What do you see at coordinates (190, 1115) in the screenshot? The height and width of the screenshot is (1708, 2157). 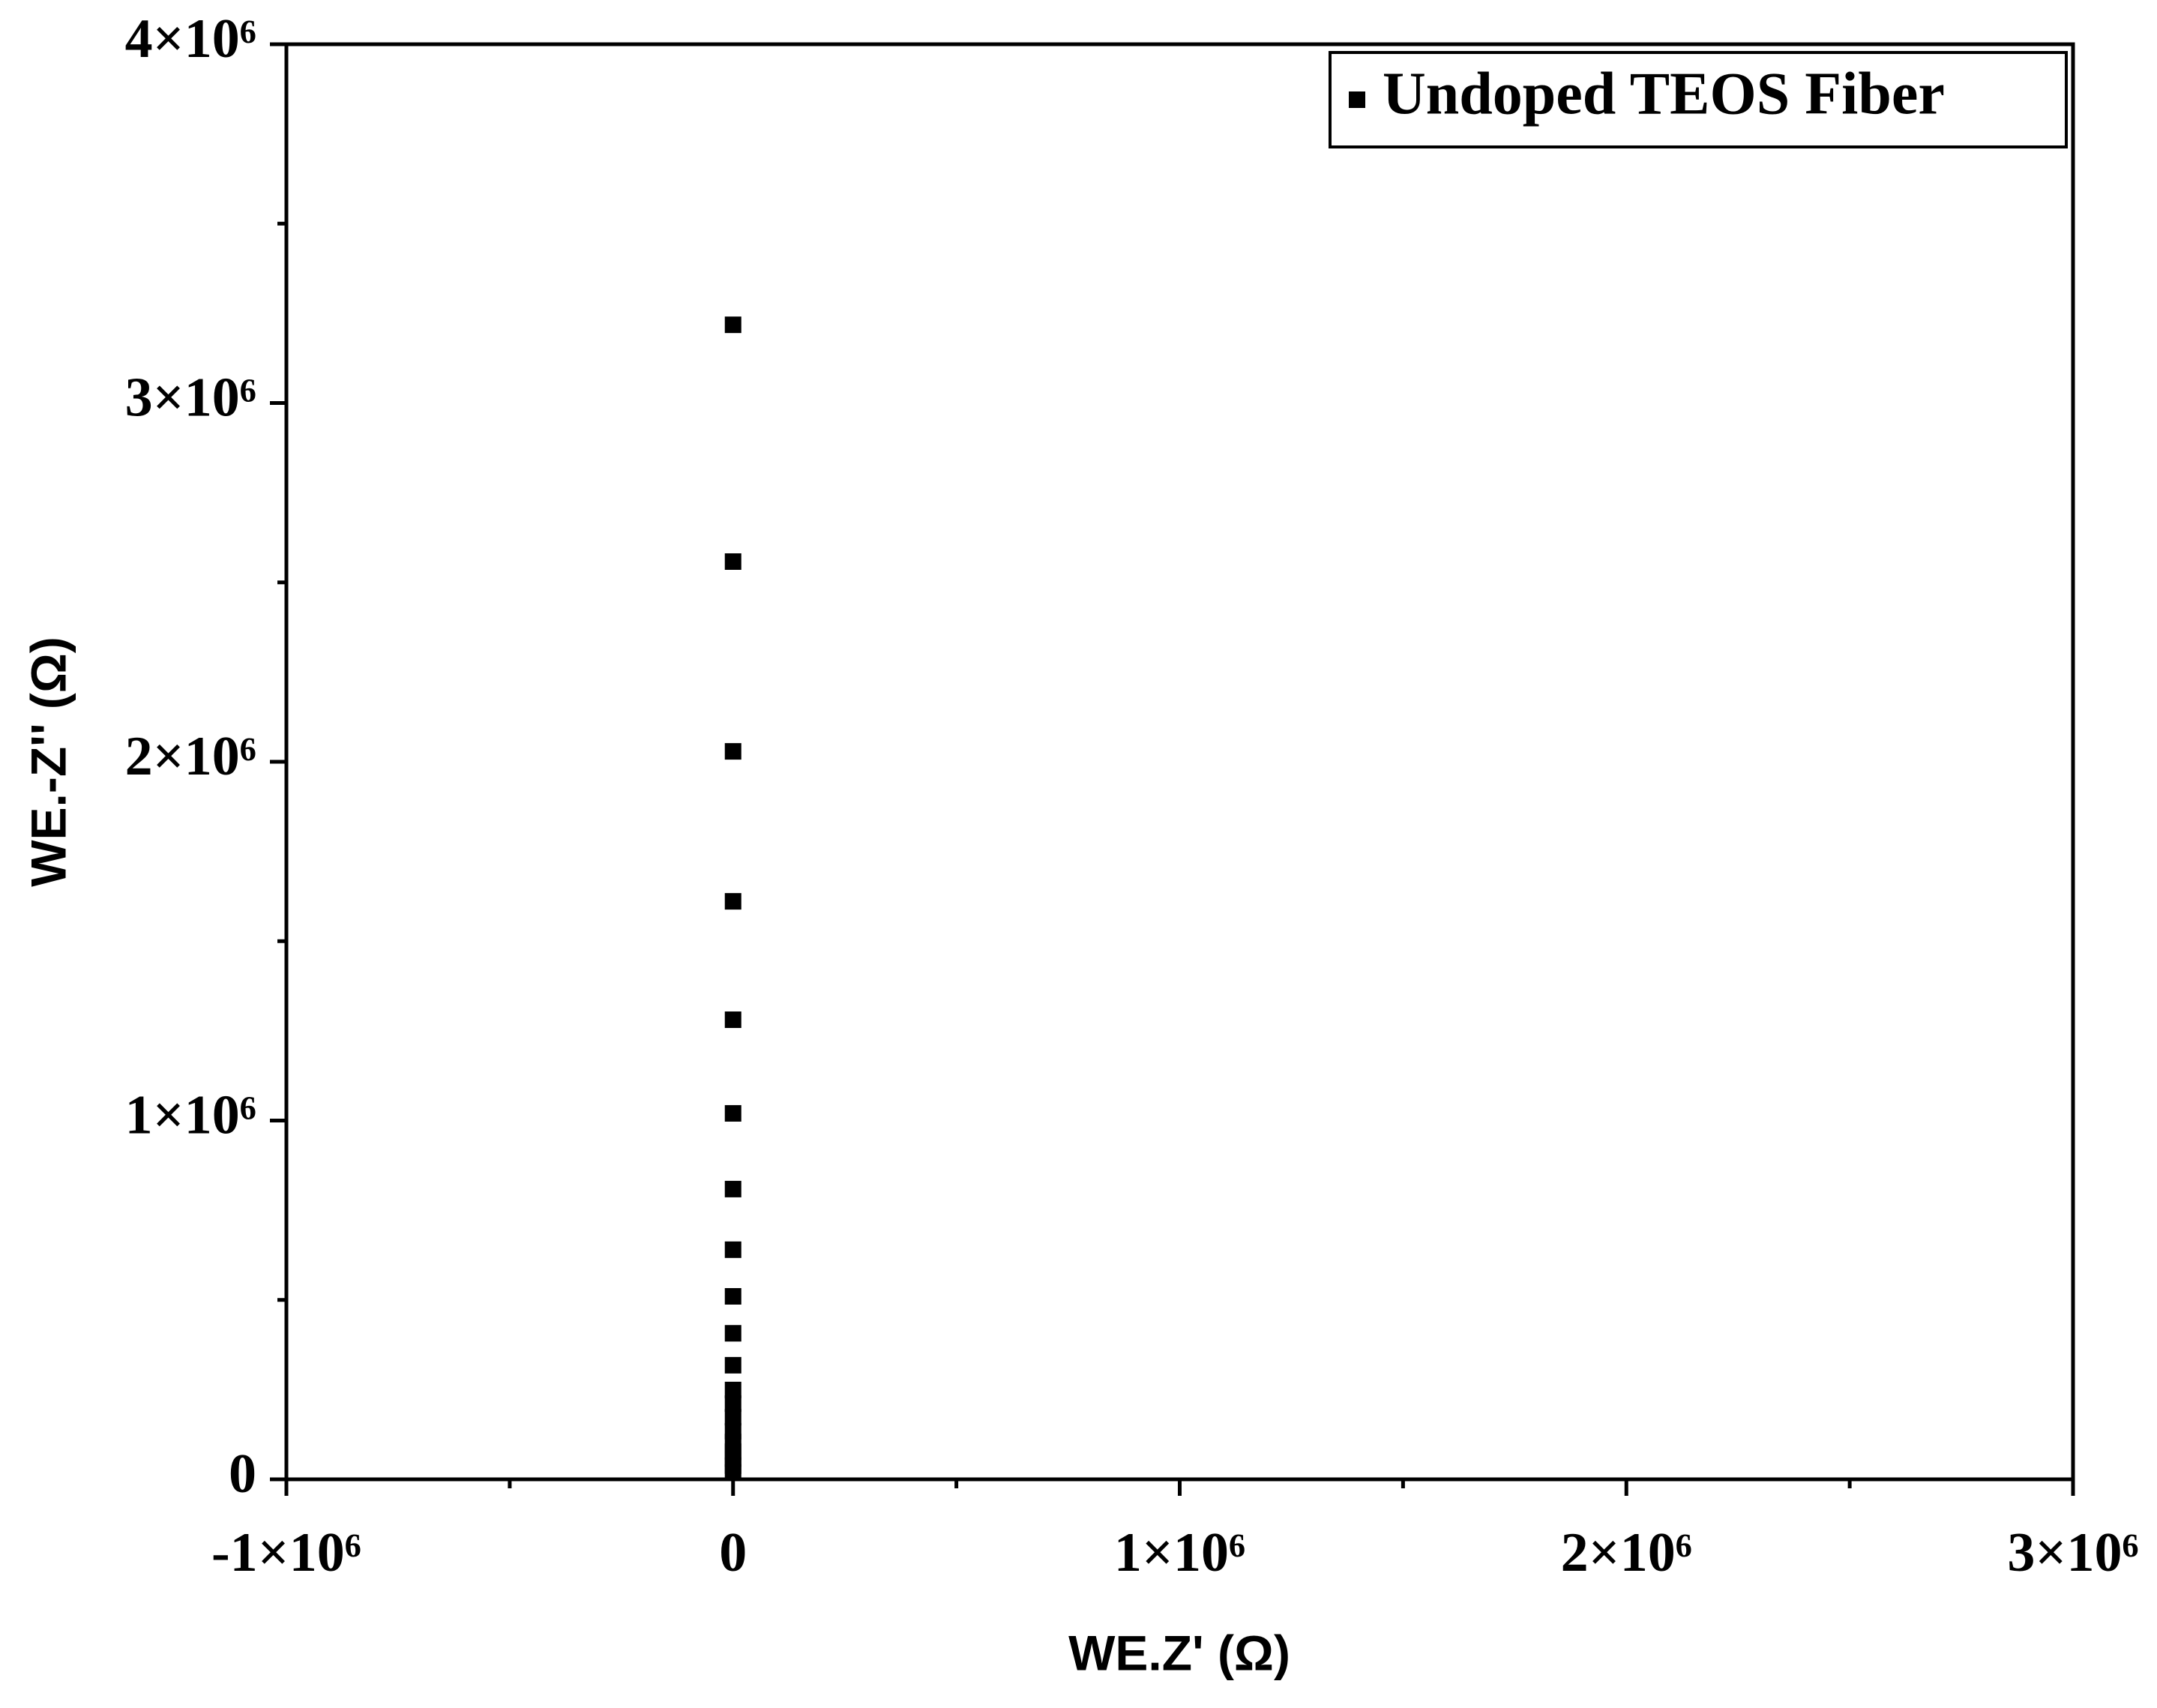 I see `y-tick-label: 1×10⁶` at bounding box center [190, 1115].